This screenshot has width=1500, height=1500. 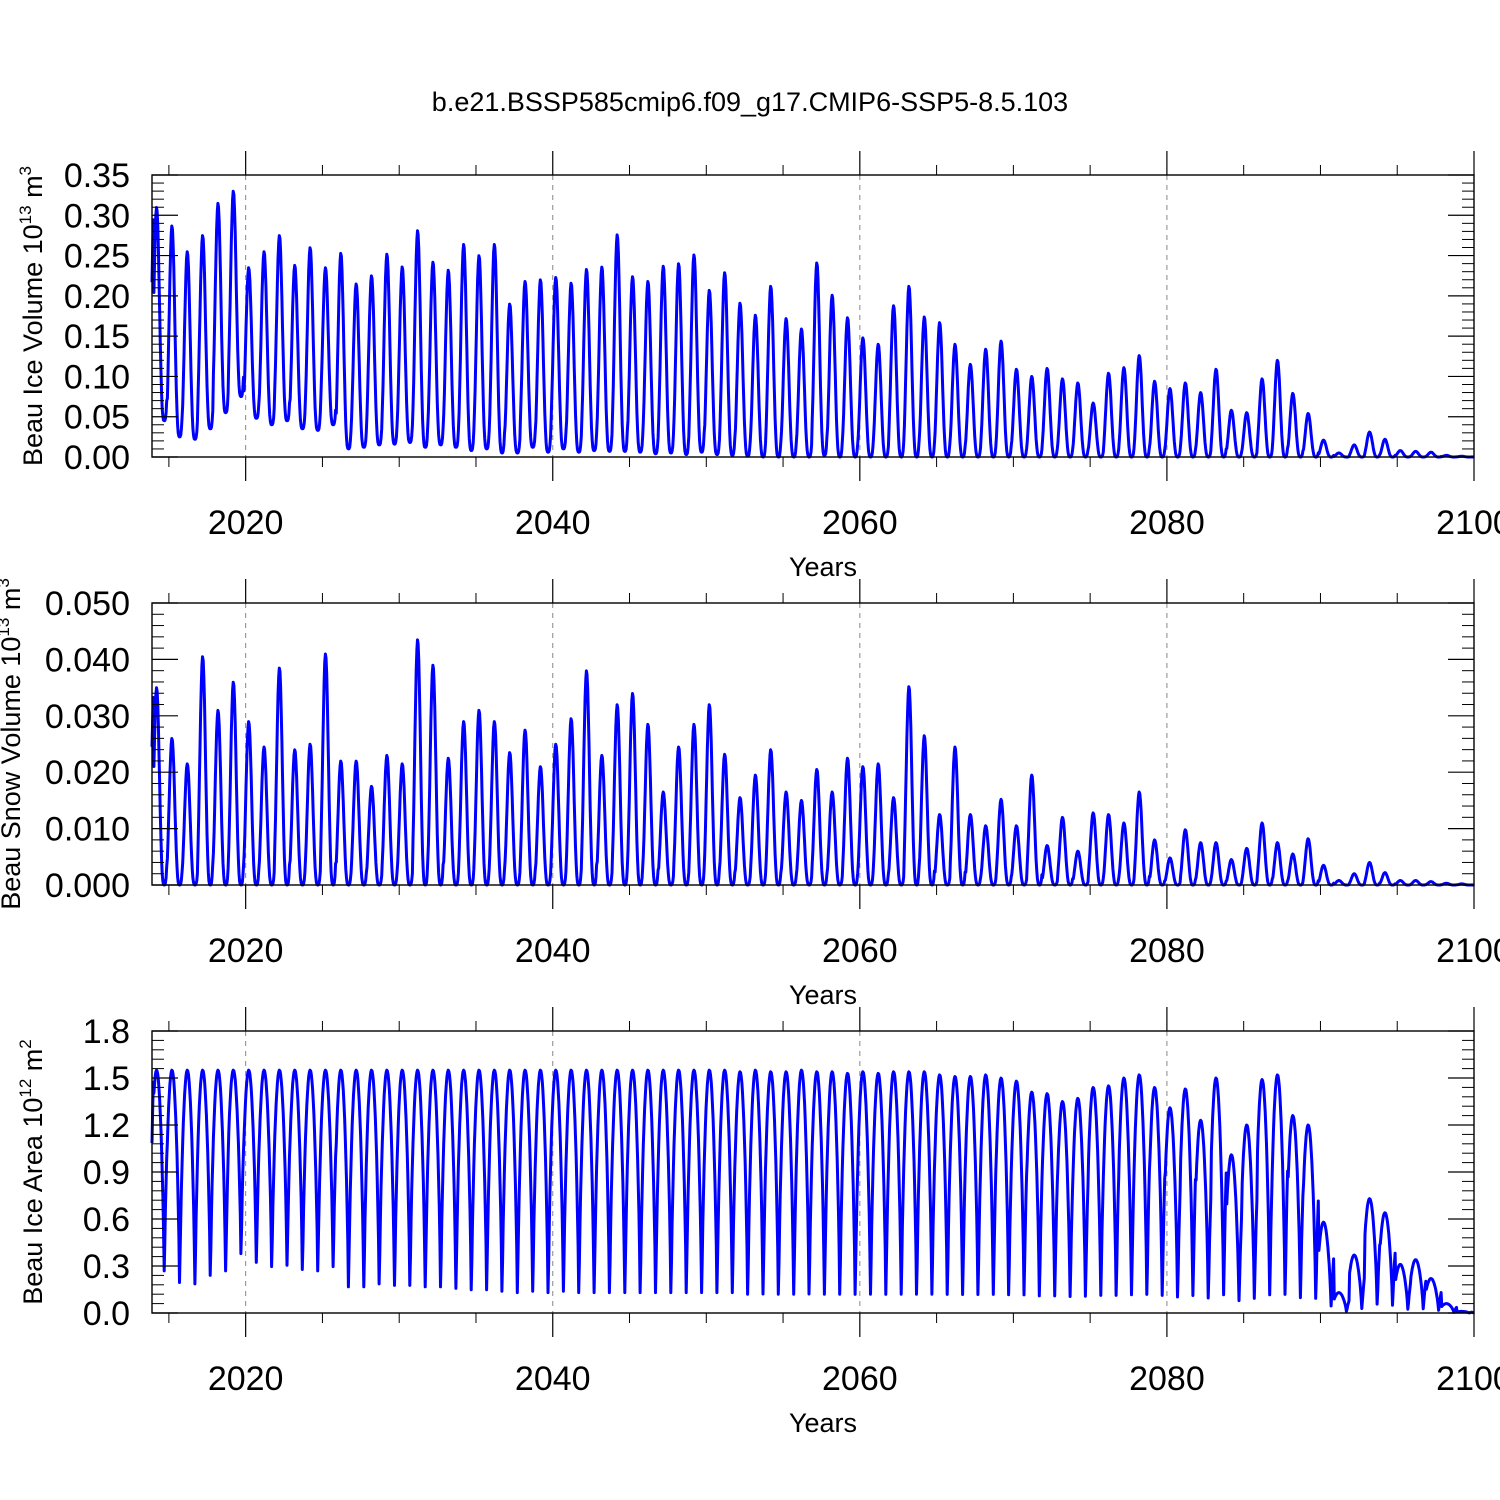 I want to click on y-axis-label-unit-exp: 2, so click(x=25, y=1043).